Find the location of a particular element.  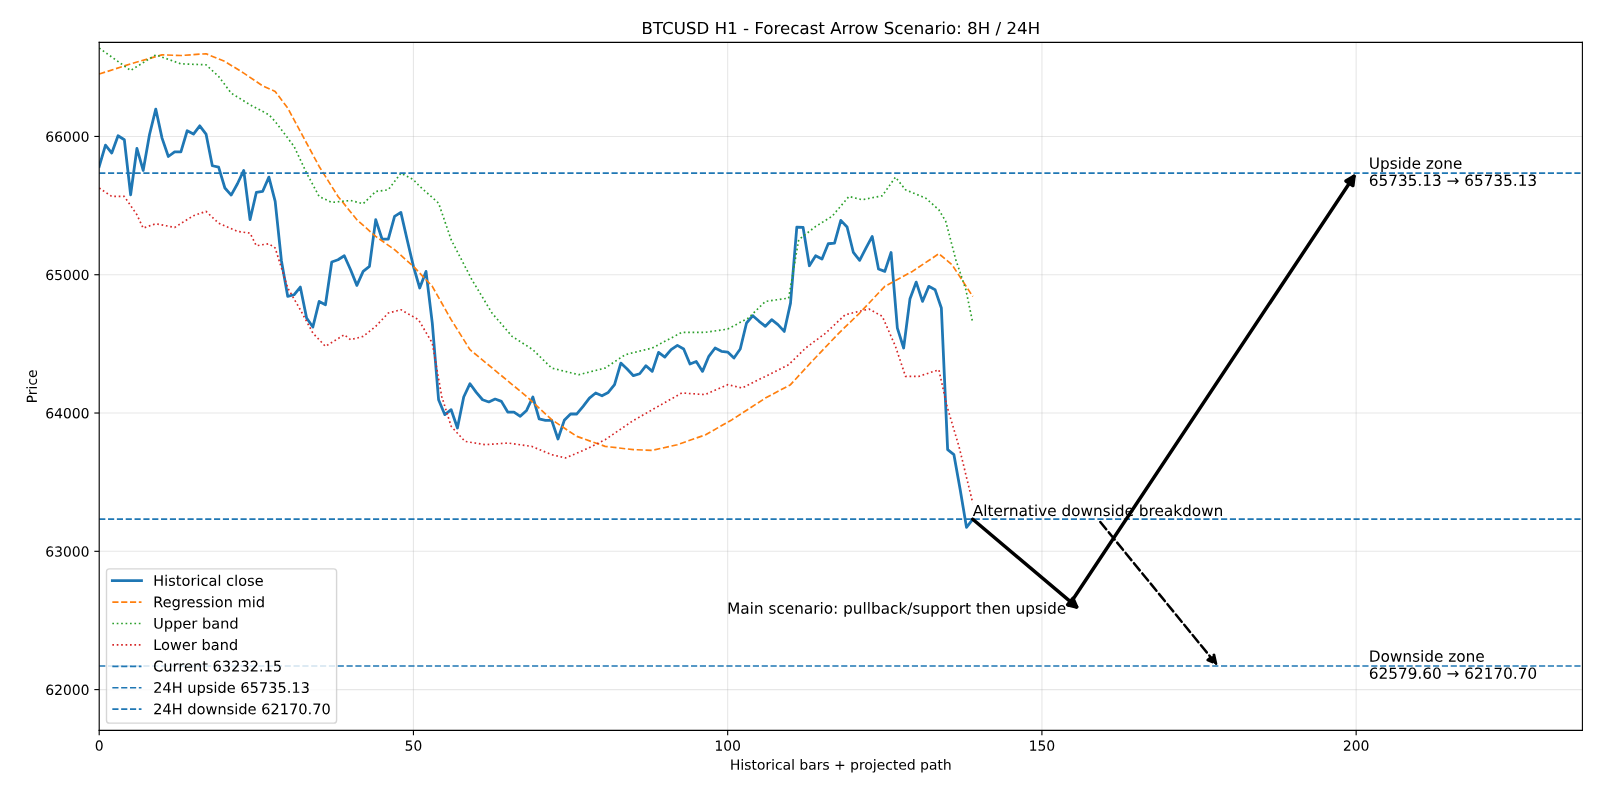

y-tick-label: 65000 is located at coordinates (67, 275).